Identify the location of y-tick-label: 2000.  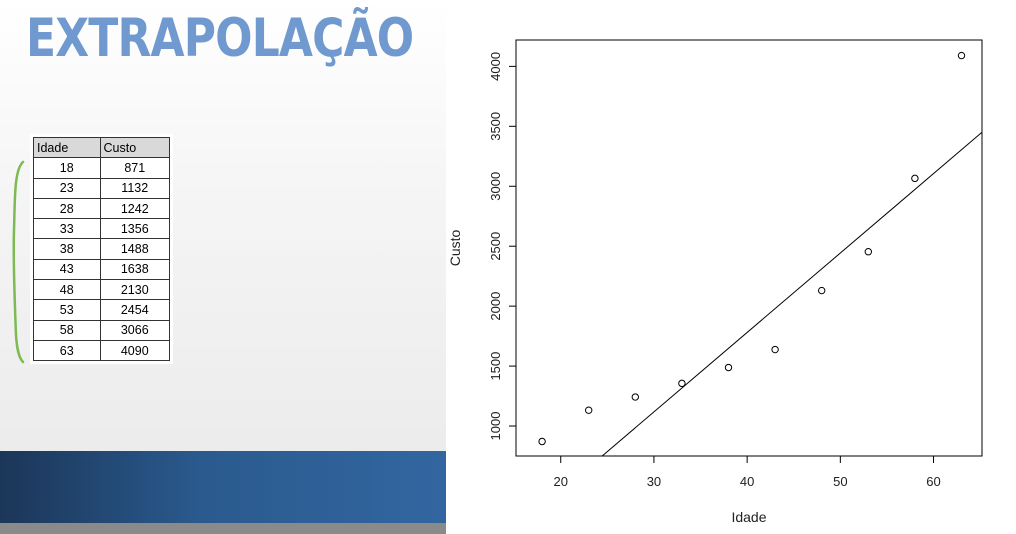
(495, 306).